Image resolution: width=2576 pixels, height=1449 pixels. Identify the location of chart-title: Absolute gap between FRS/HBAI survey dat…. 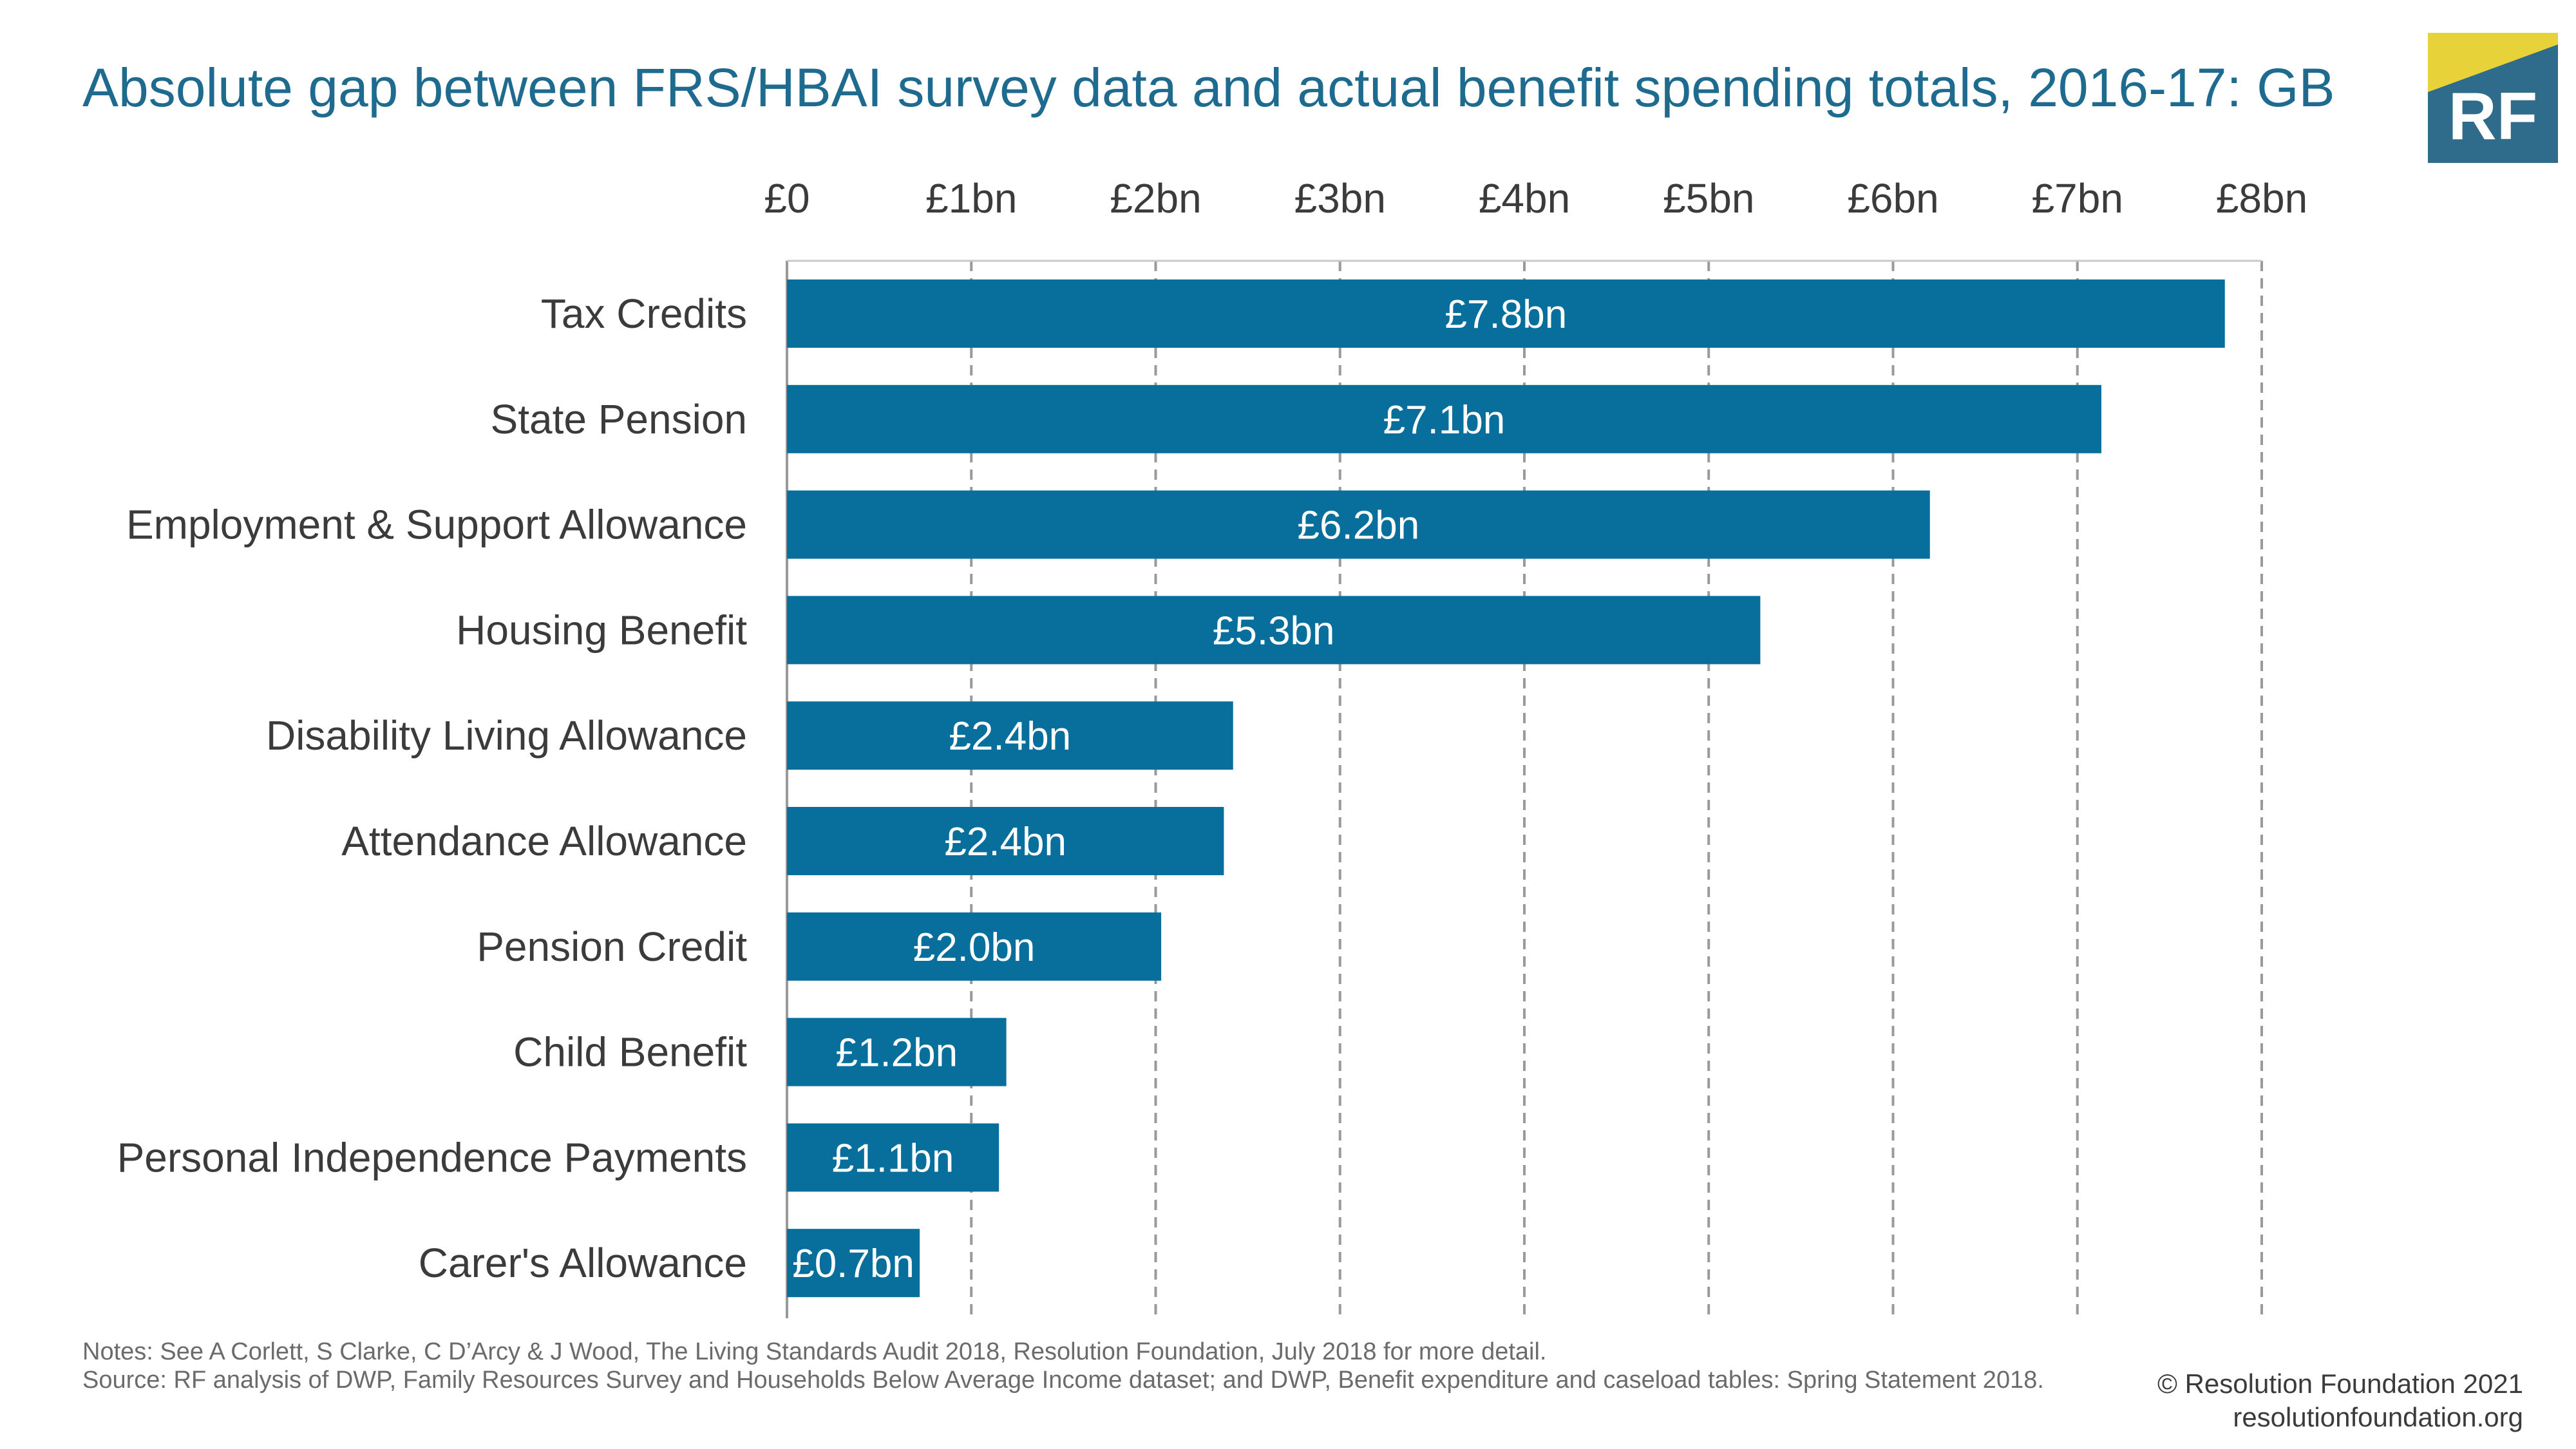
(1208, 87).